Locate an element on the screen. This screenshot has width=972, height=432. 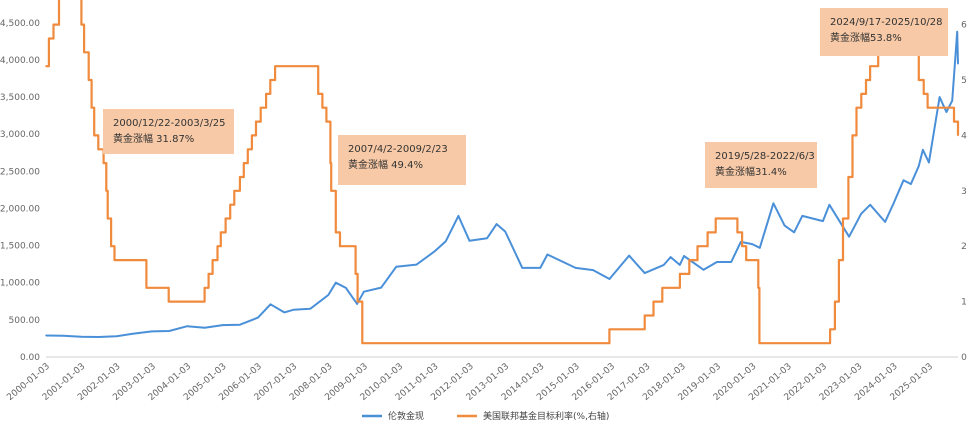
y-right-tick-label: 4 is located at coordinates (964, 136).